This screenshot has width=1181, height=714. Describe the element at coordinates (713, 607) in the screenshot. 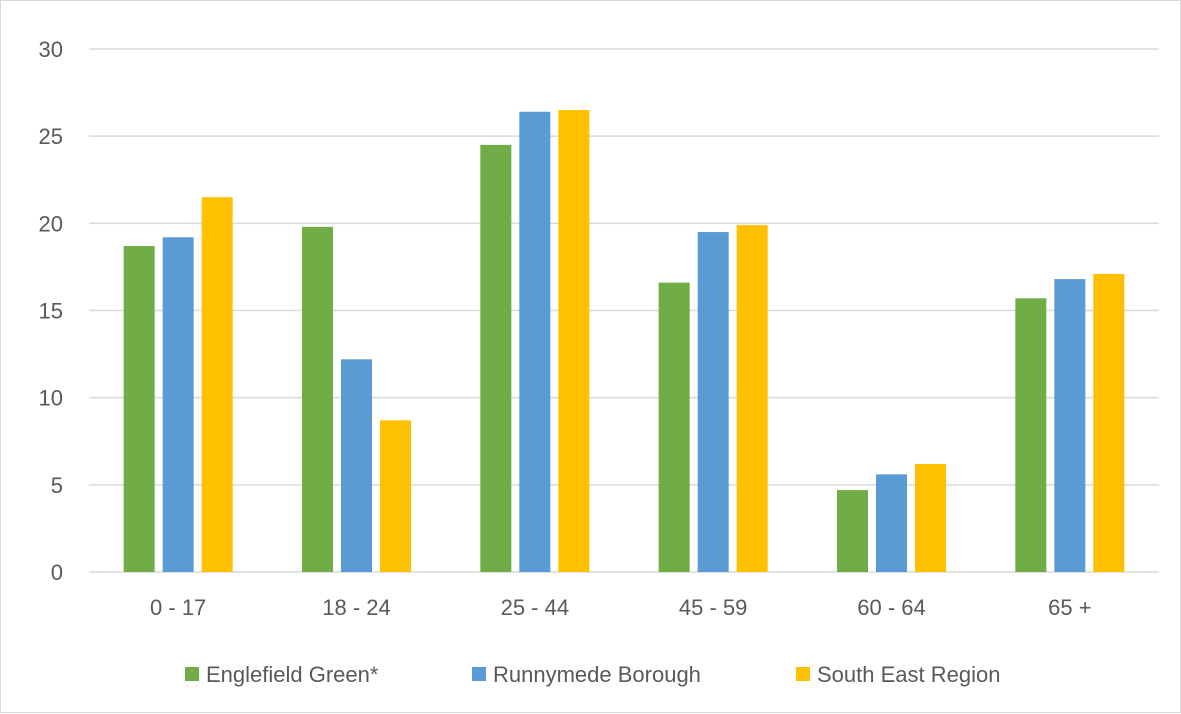

I see `x-tick-label: 45 - 59` at that location.